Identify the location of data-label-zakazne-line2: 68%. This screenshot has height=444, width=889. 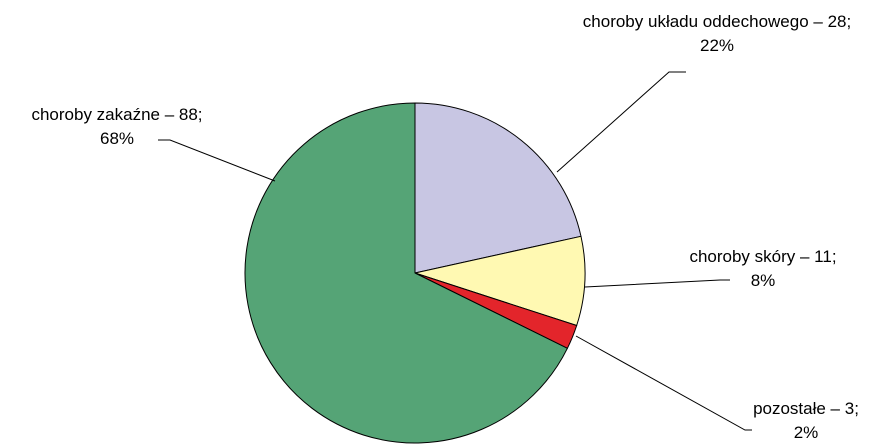
(117, 138).